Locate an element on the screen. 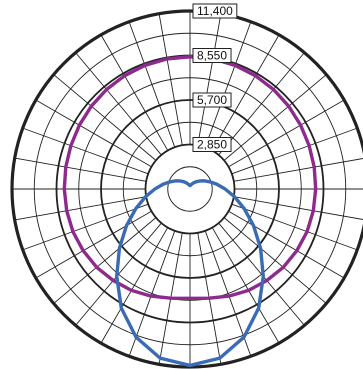 The width and height of the screenshot is (363, 369). radial-tick-label-4: 11,400 is located at coordinates (215, 11).